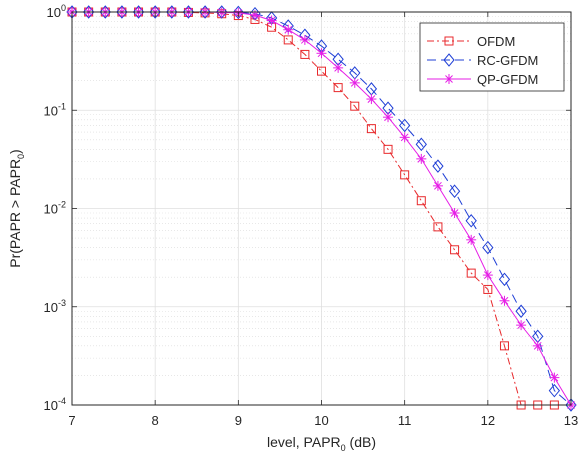 The image size is (579, 458). What do you see at coordinates (507, 79) in the screenshot?
I see `legend-label: QP-GFDM` at bounding box center [507, 79].